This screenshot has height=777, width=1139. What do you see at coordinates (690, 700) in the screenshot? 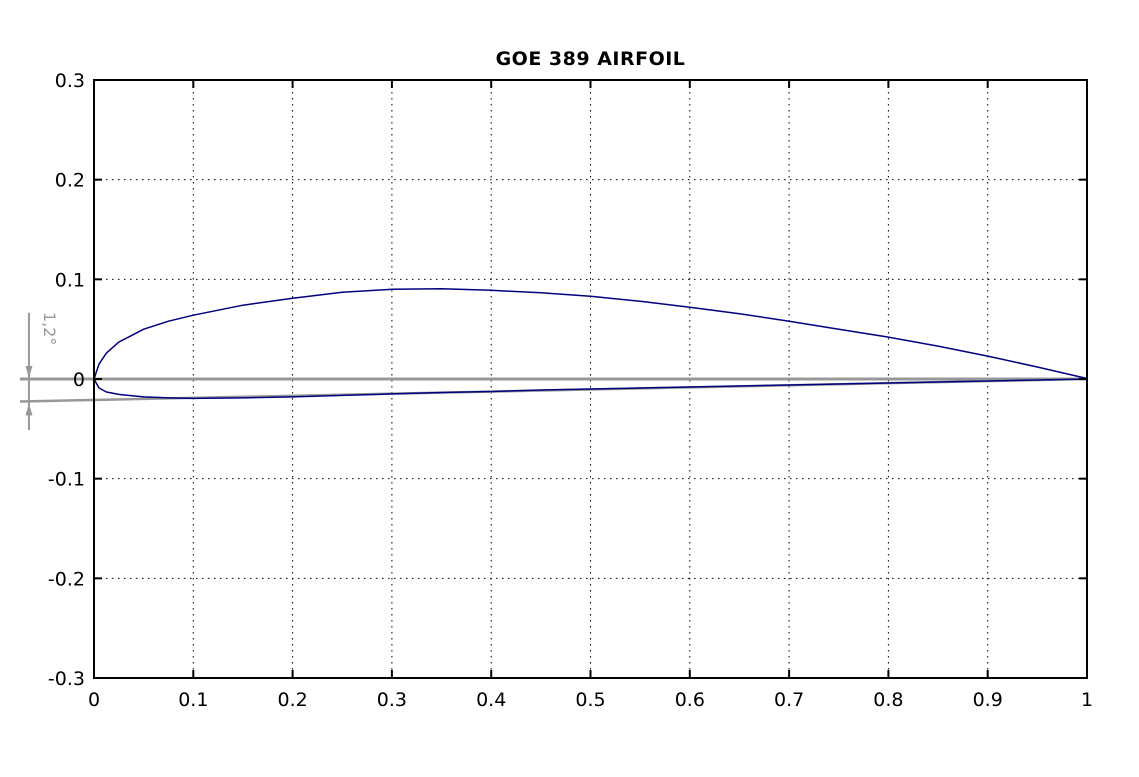
I see `x-tick-label: 0.6` at bounding box center [690, 700].